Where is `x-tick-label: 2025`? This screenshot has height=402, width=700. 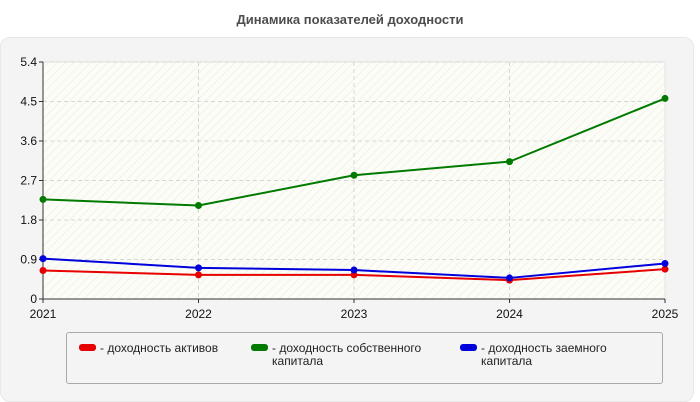 x-tick-label: 2025 is located at coordinates (665, 314).